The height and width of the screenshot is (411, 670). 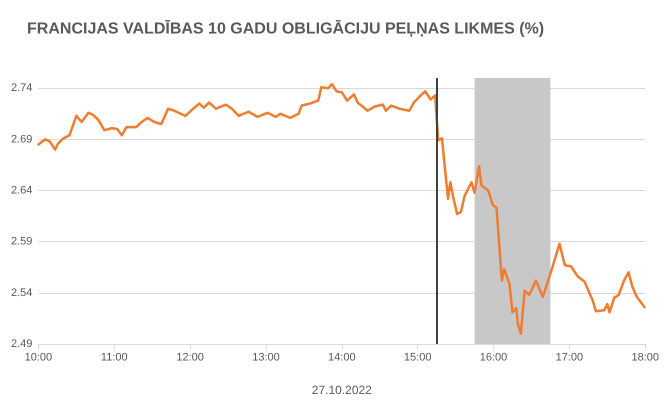 What do you see at coordinates (21, 88) in the screenshot?
I see `y-tick-label: 2.74` at bounding box center [21, 88].